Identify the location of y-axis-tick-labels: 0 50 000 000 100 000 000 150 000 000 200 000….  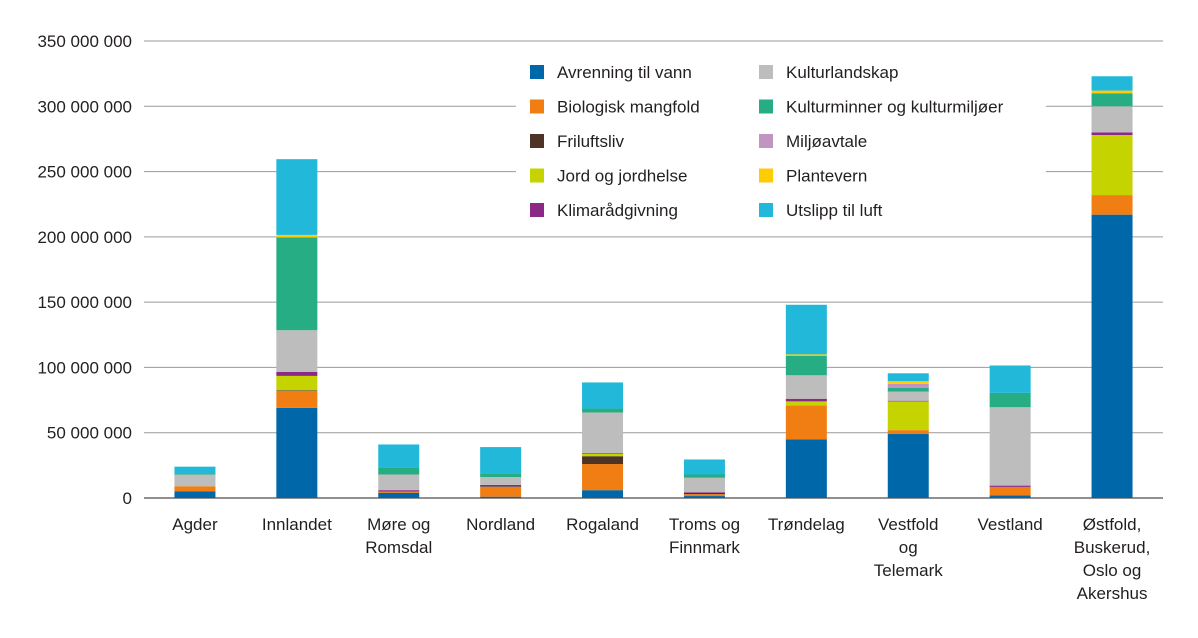
(84, 270).